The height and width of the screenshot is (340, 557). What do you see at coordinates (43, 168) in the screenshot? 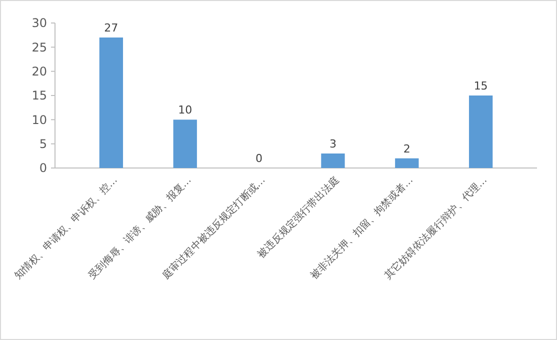
I see `y-tick-label: 0` at bounding box center [43, 168].